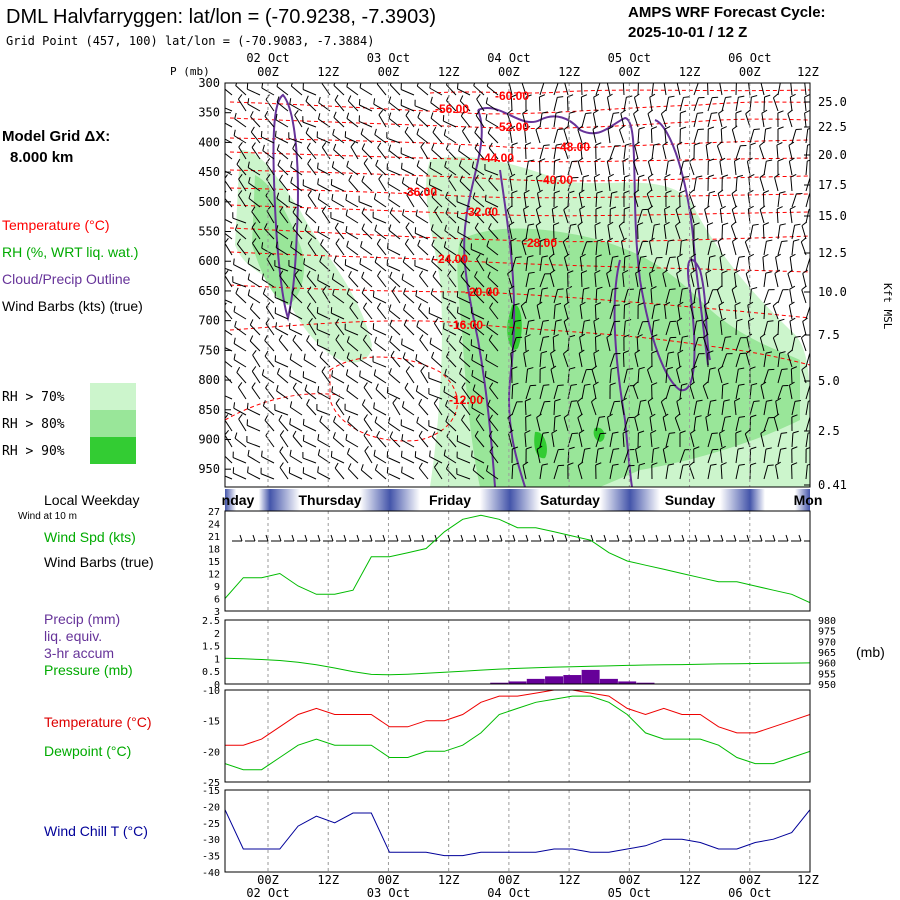 The height and width of the screenshot is (900, 900). Describe the element at coordinates (217, 587) in the screenshot. I see `wind-tick-label: 9` at that location.